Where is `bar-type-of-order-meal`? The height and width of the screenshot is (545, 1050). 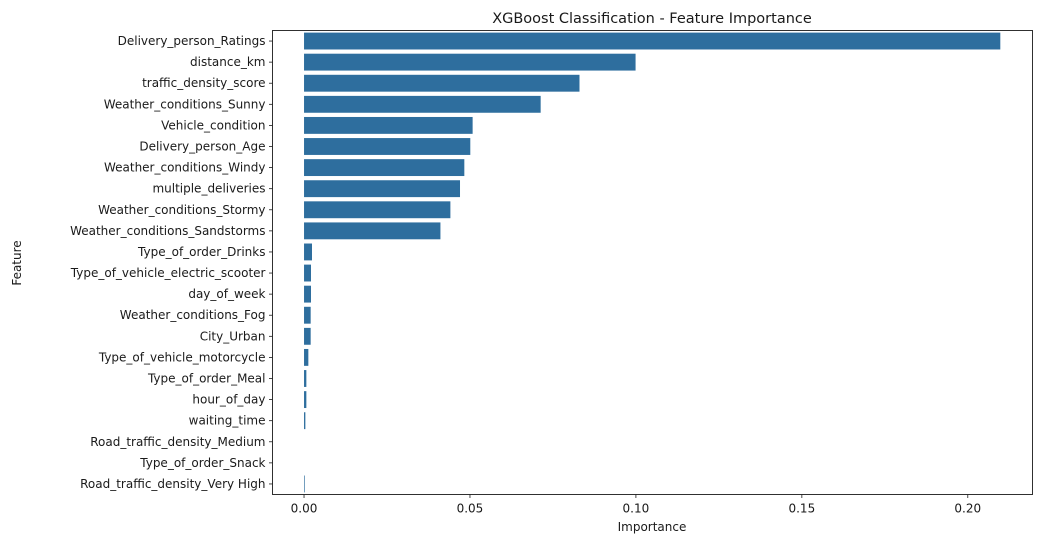
bar-type-of-order-meal is located at coordinates (305, 378).